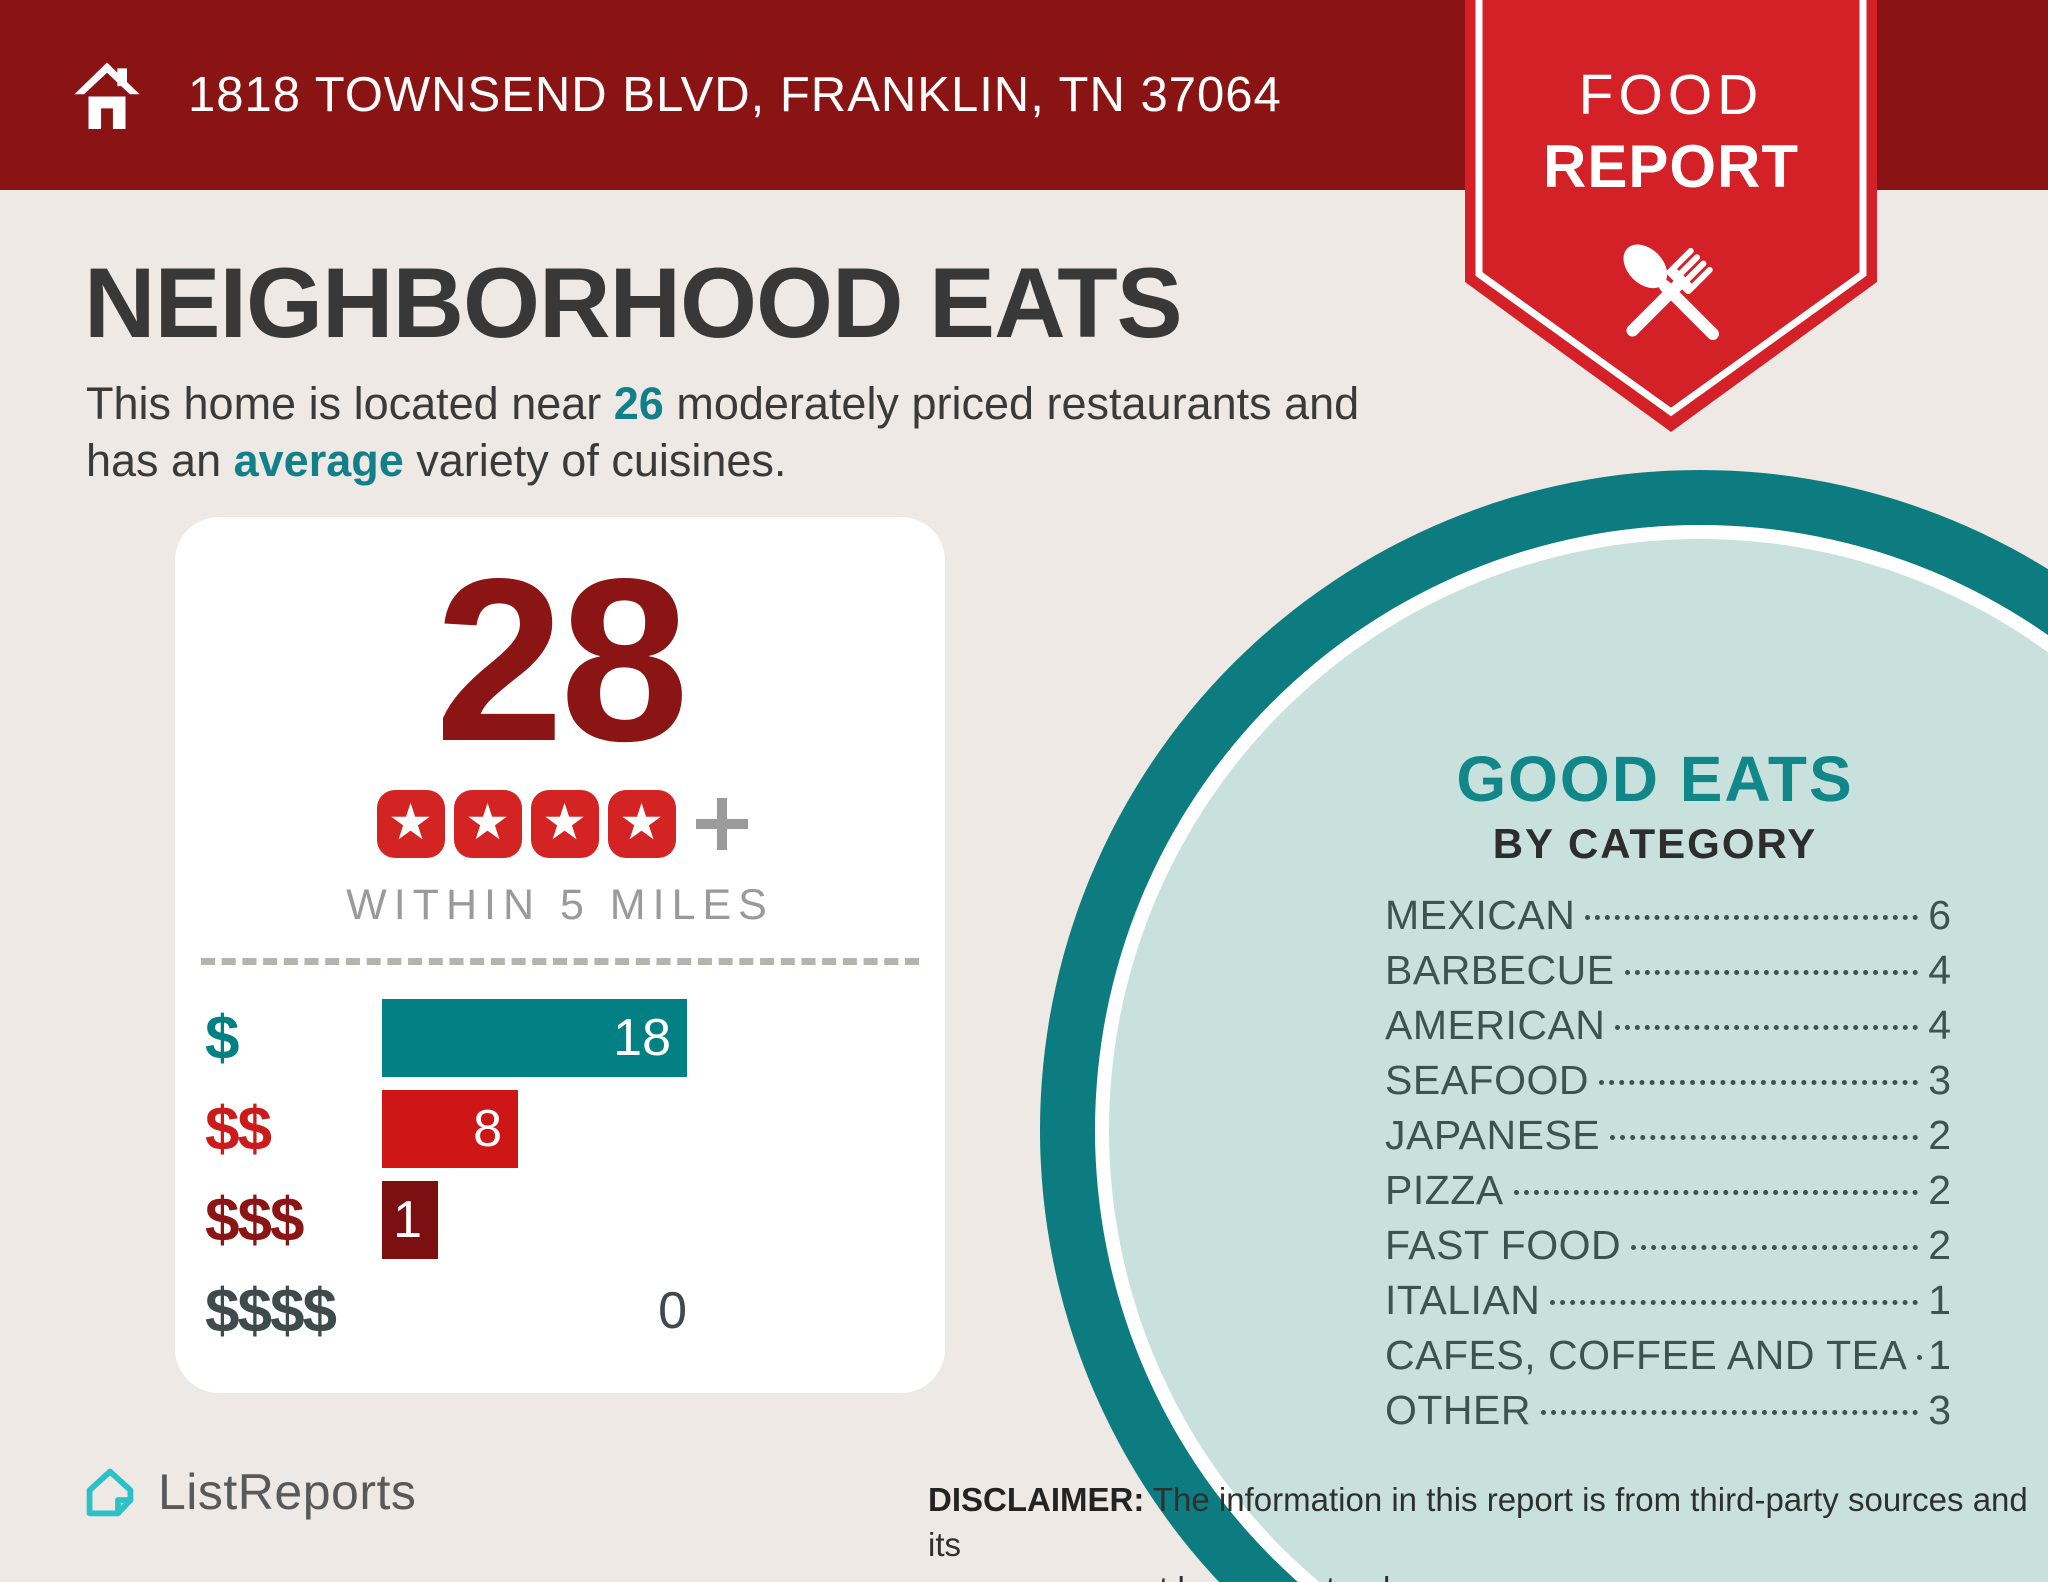  I want to click on listreports-wordmark: ListReports, so click(287, 1492).